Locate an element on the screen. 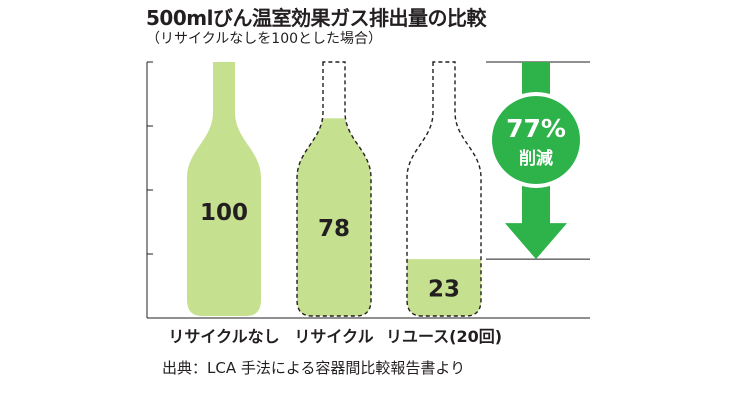 The height and width of the screenshot is (400, 740). data-label-1: 100 is located at coordinates (224, 213).